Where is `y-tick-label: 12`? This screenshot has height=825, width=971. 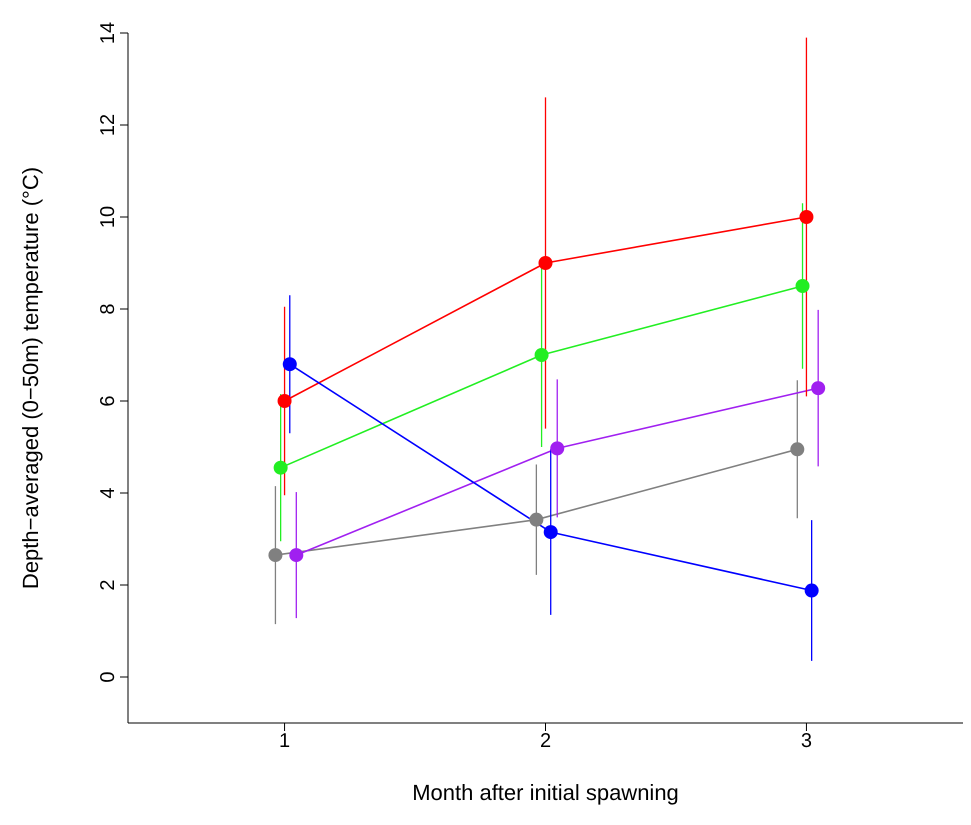 y-tick-label: 12 is located at coordinates (108, 125).